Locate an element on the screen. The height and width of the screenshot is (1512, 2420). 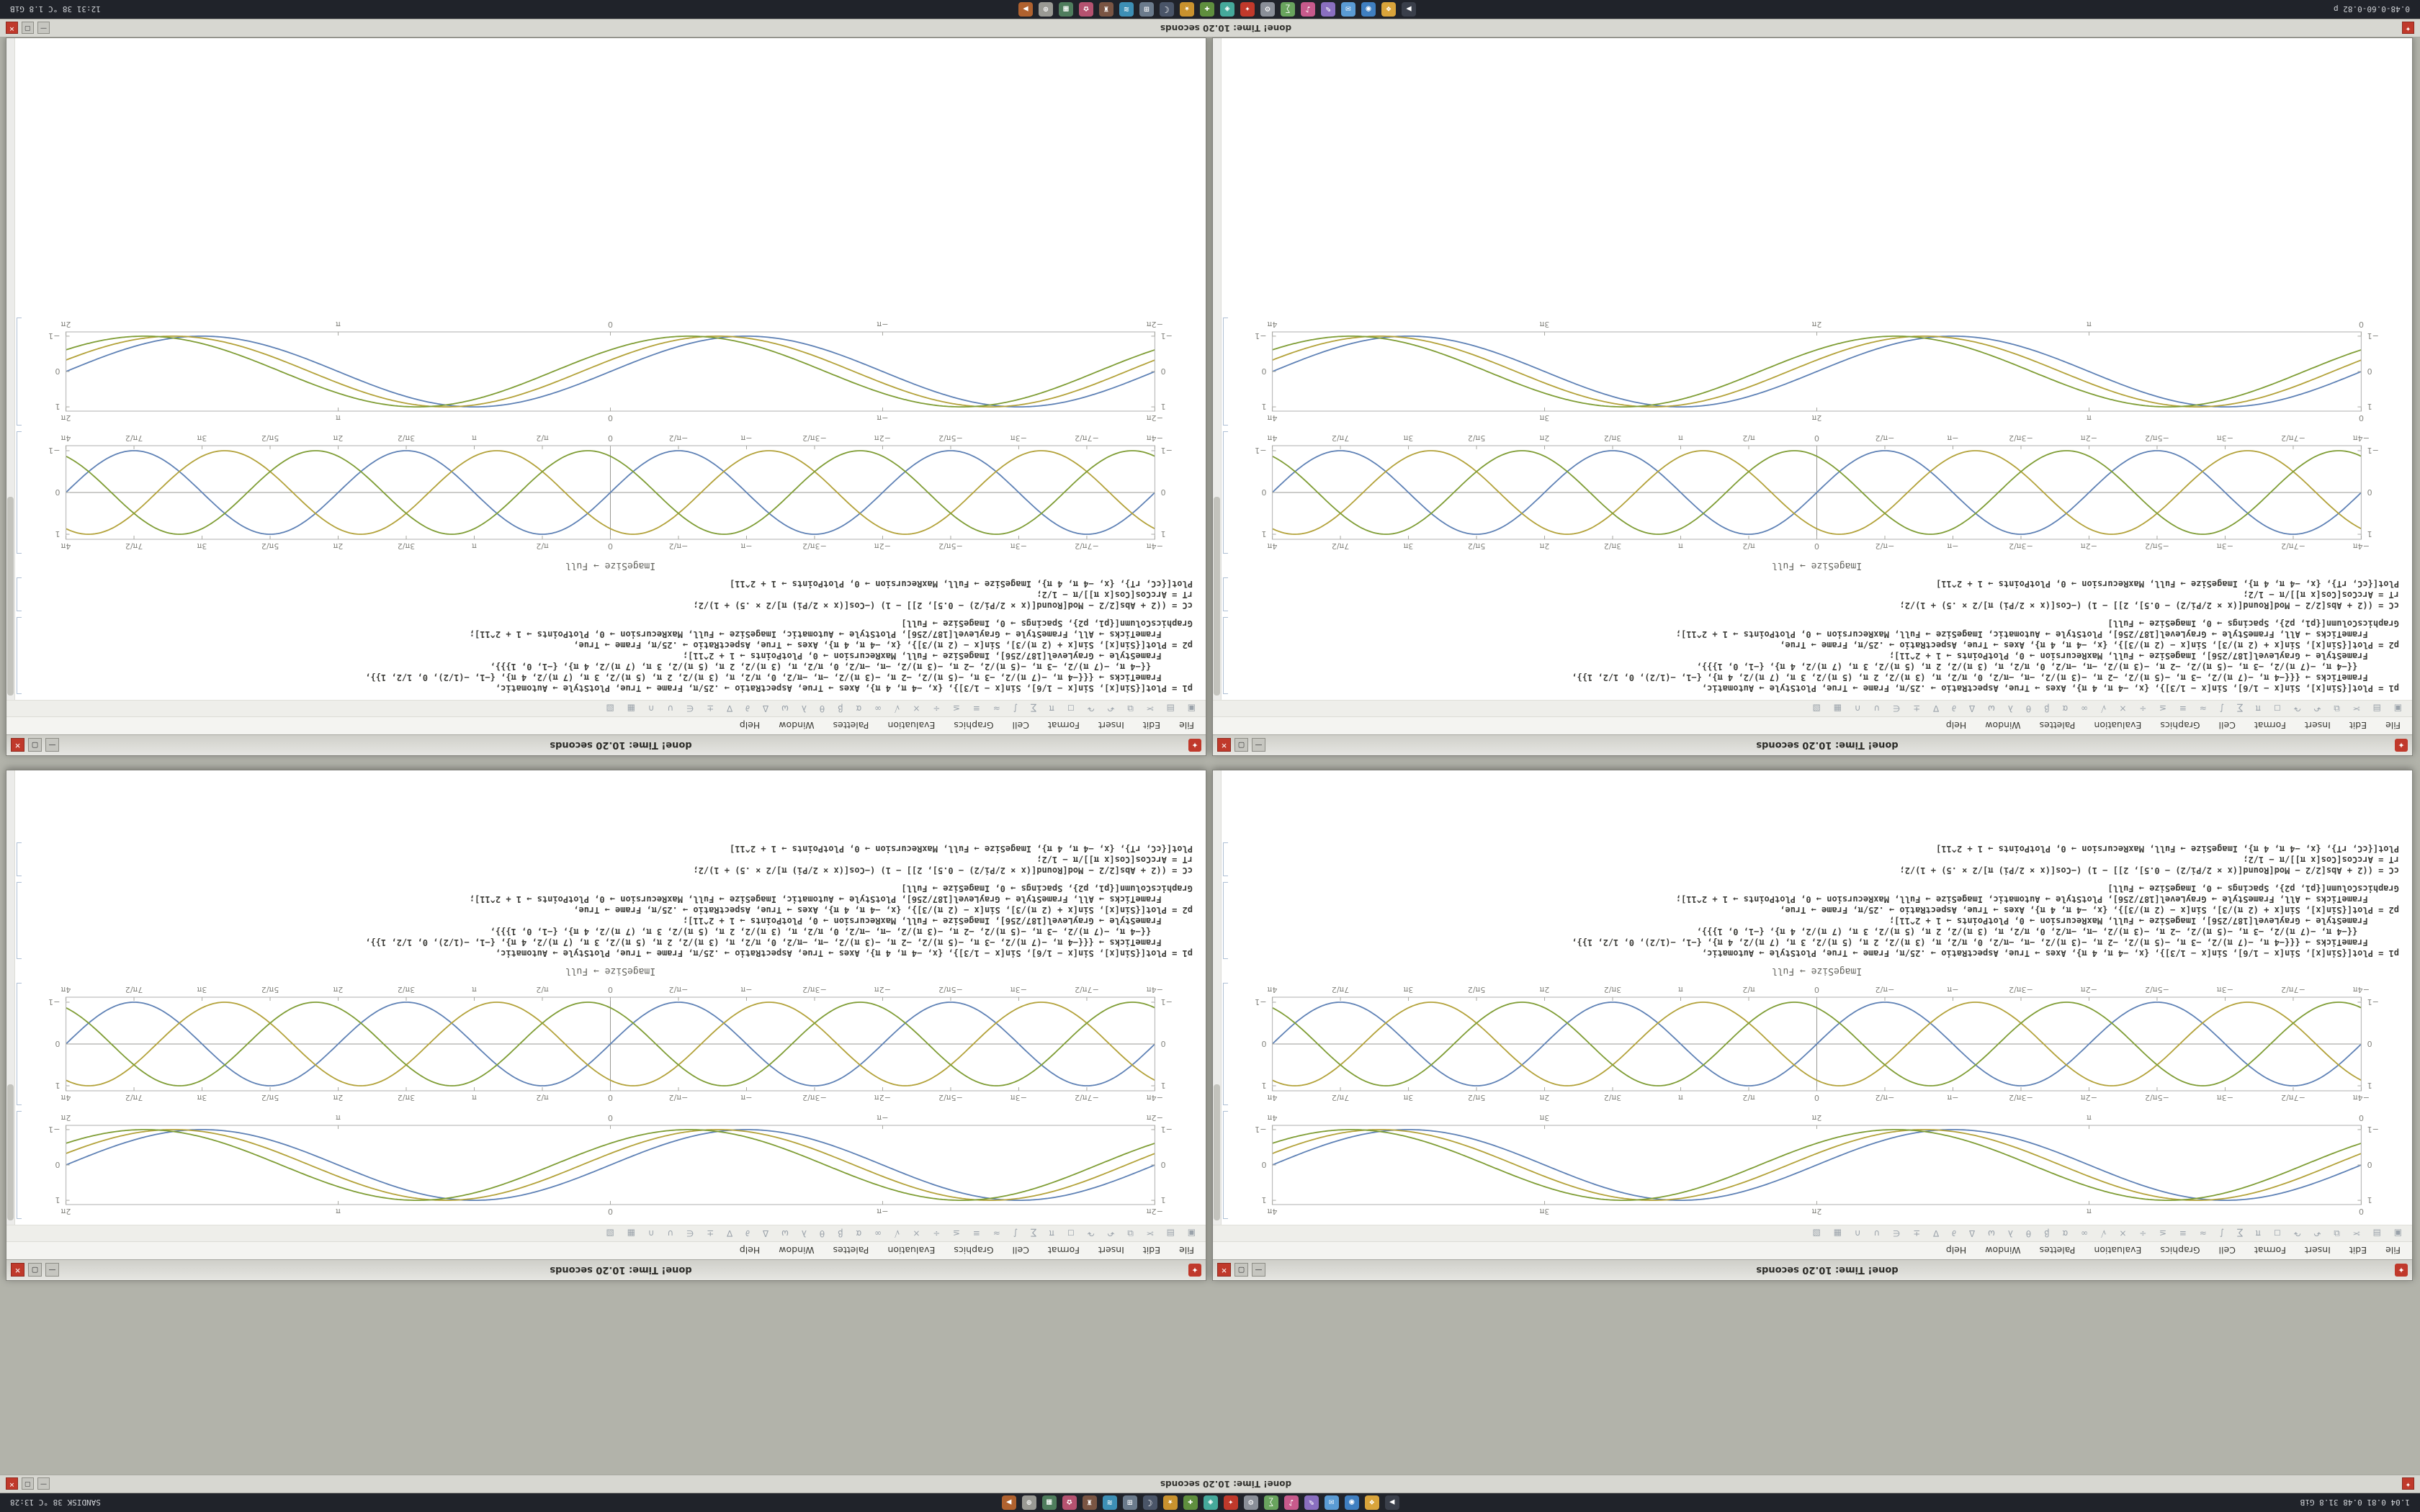
photos-icon: ✿ is located at coordinates (1069, 1502).